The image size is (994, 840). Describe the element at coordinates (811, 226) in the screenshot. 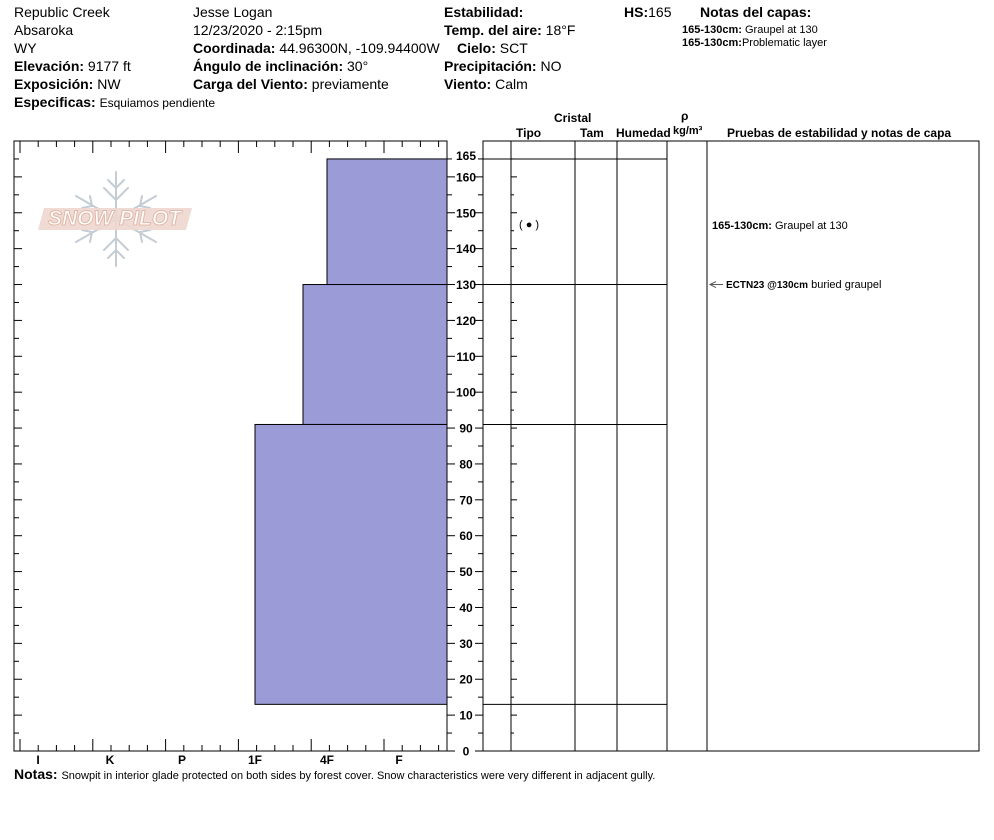

I see `layer-annotation-text: Graupel at 130` at that location.